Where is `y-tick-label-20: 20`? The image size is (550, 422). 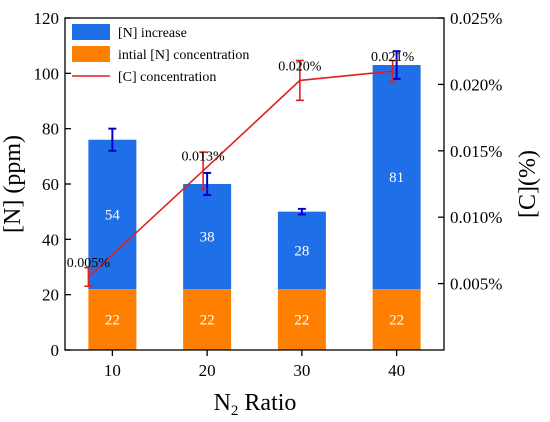
y-tick-label-20: 20 is located at coordinates (50, 295).